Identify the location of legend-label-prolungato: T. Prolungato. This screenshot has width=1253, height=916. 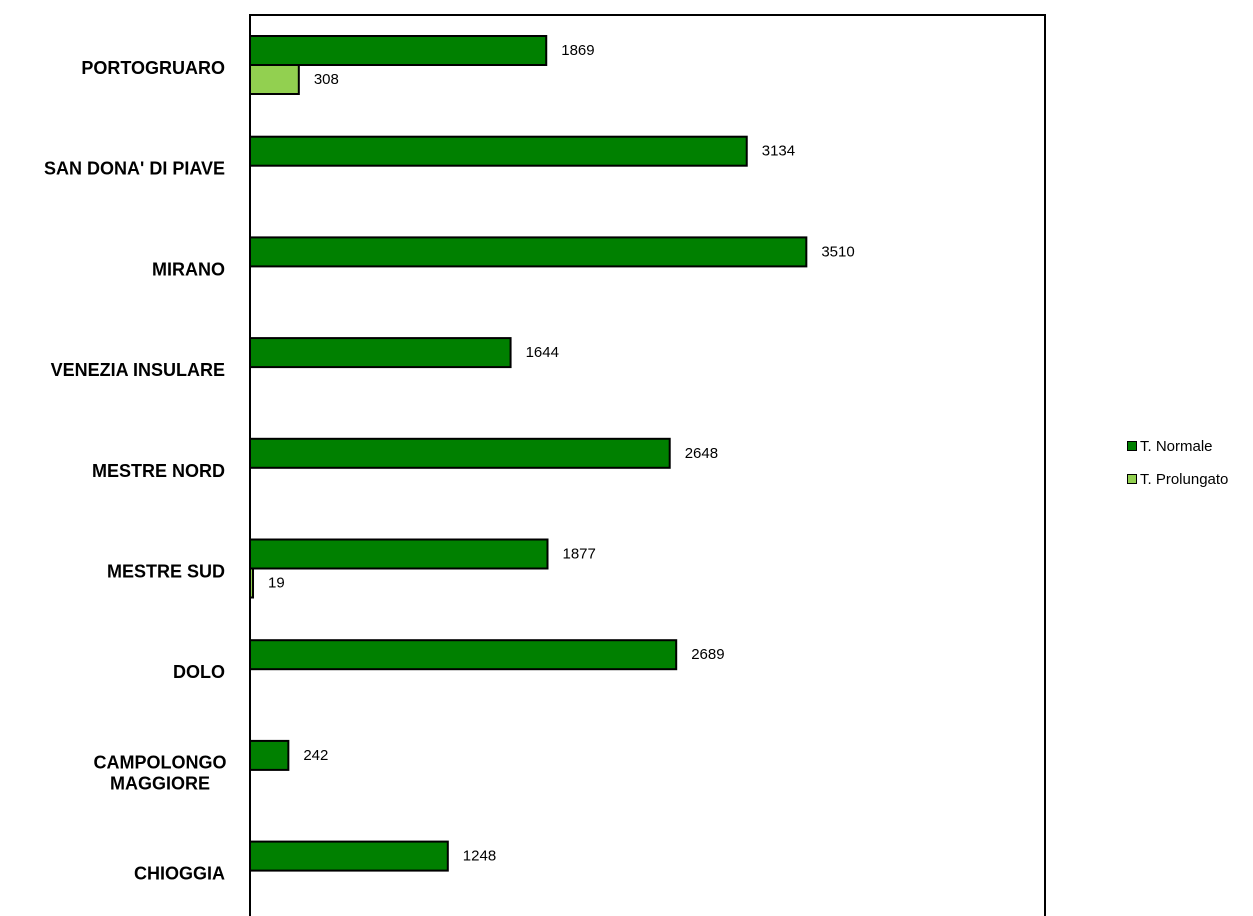
(1184, 479).